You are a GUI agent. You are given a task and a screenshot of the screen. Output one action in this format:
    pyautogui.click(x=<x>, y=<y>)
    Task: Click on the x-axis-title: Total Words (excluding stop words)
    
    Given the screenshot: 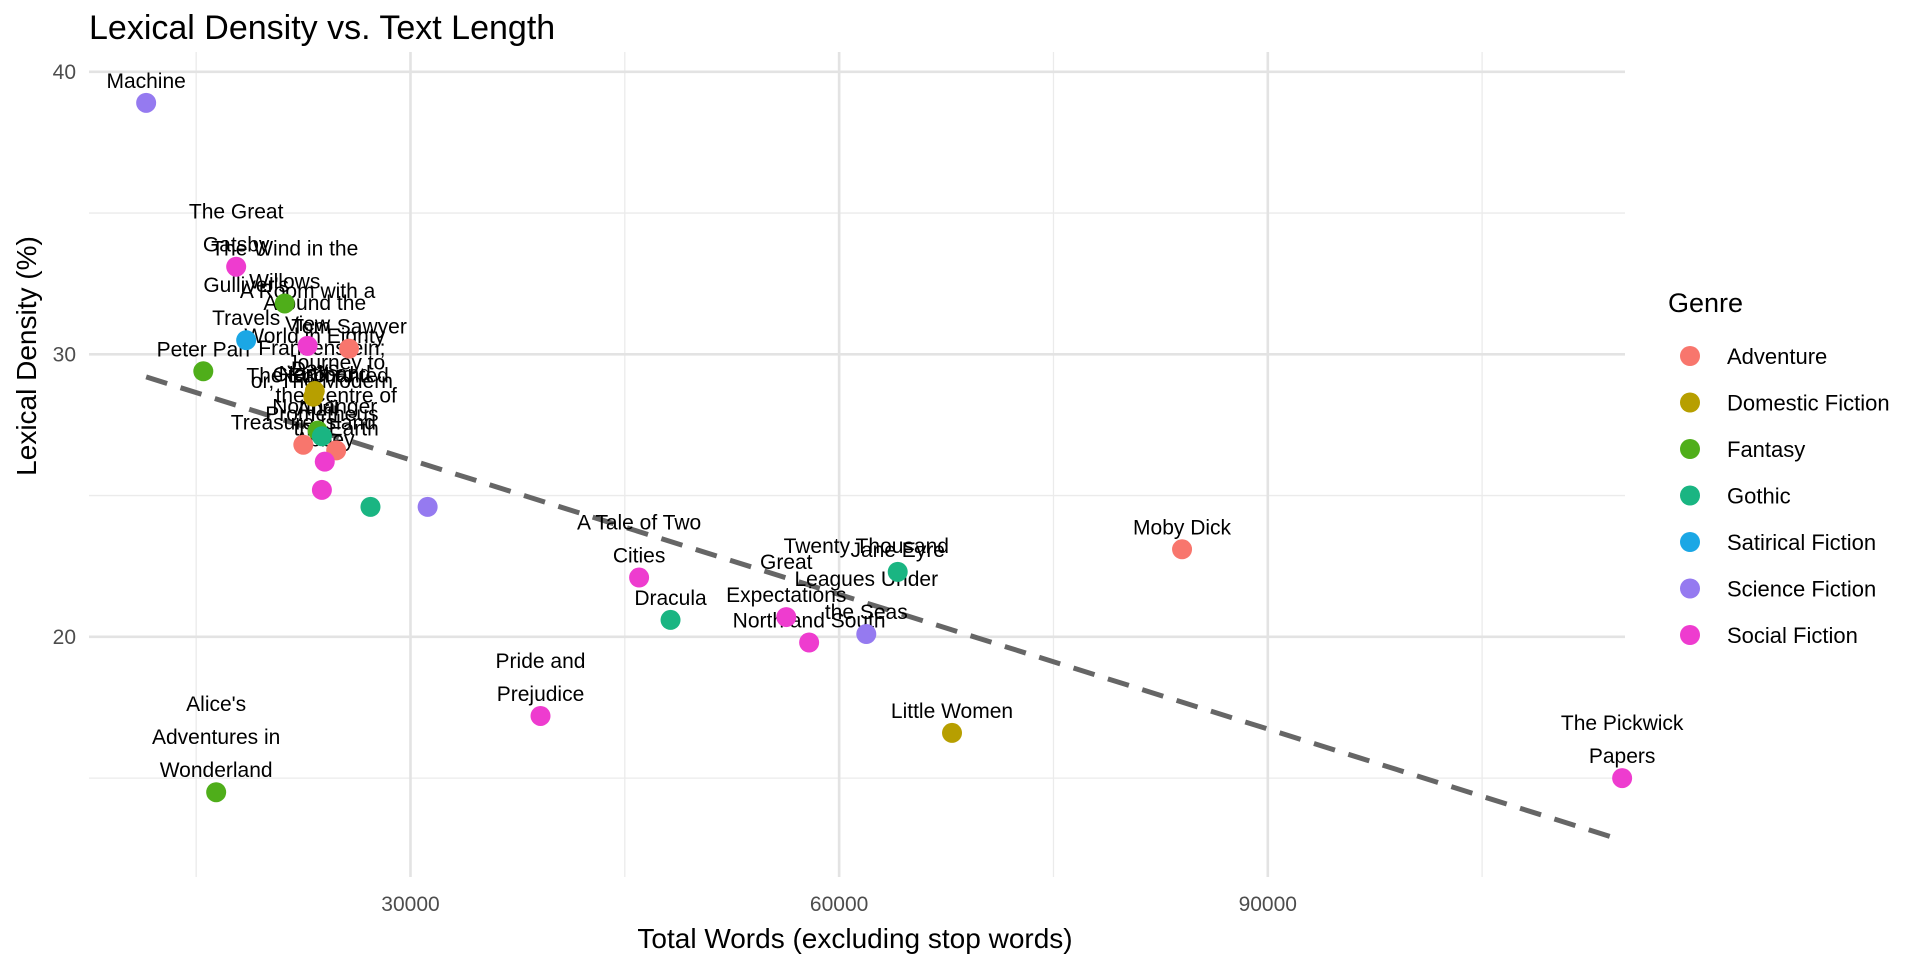 What is the action you would take?
    pyautogui.click(x=854, y=938)
    